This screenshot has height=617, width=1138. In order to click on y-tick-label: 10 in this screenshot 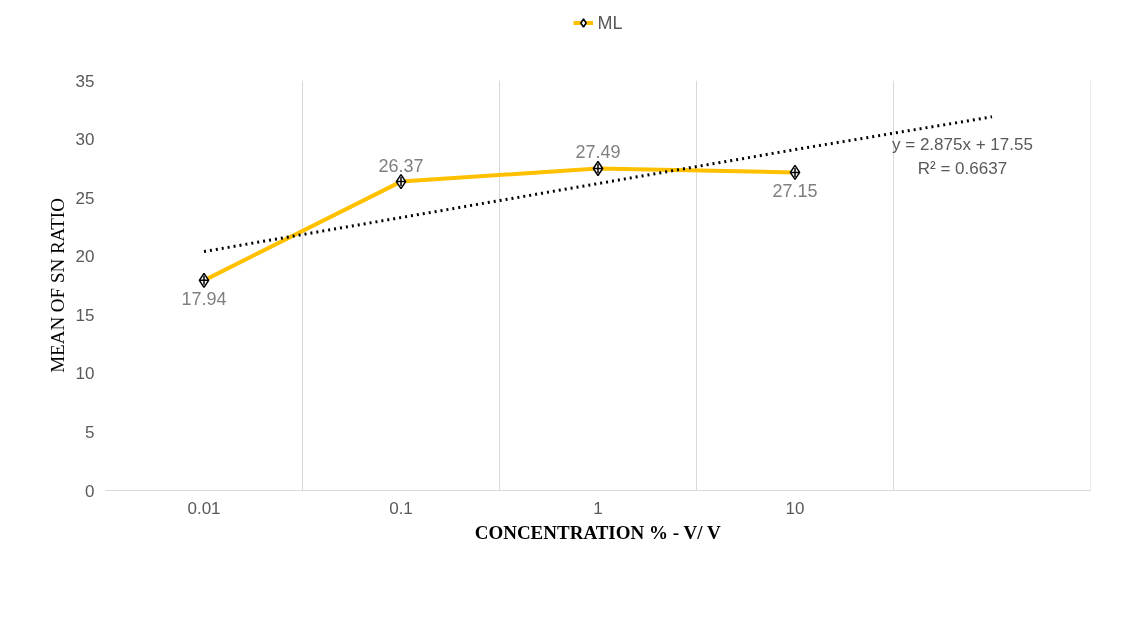, I will do `click(85, 374)`.